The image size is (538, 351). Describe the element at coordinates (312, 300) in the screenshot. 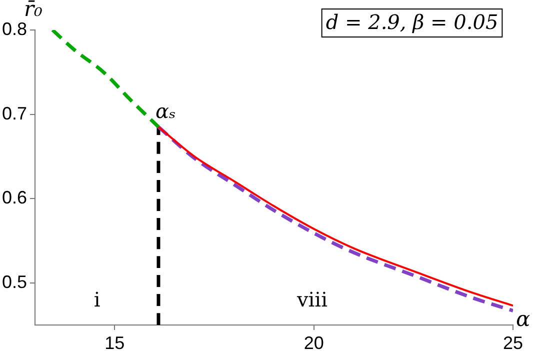

I see `annotation: viii` at that location.